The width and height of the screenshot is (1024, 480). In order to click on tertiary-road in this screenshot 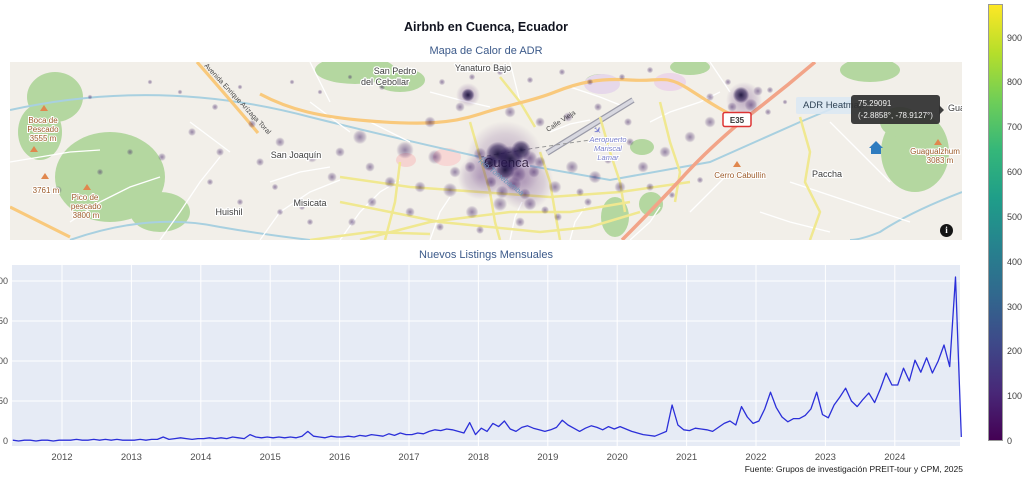, I will do `click(392, 200)`.